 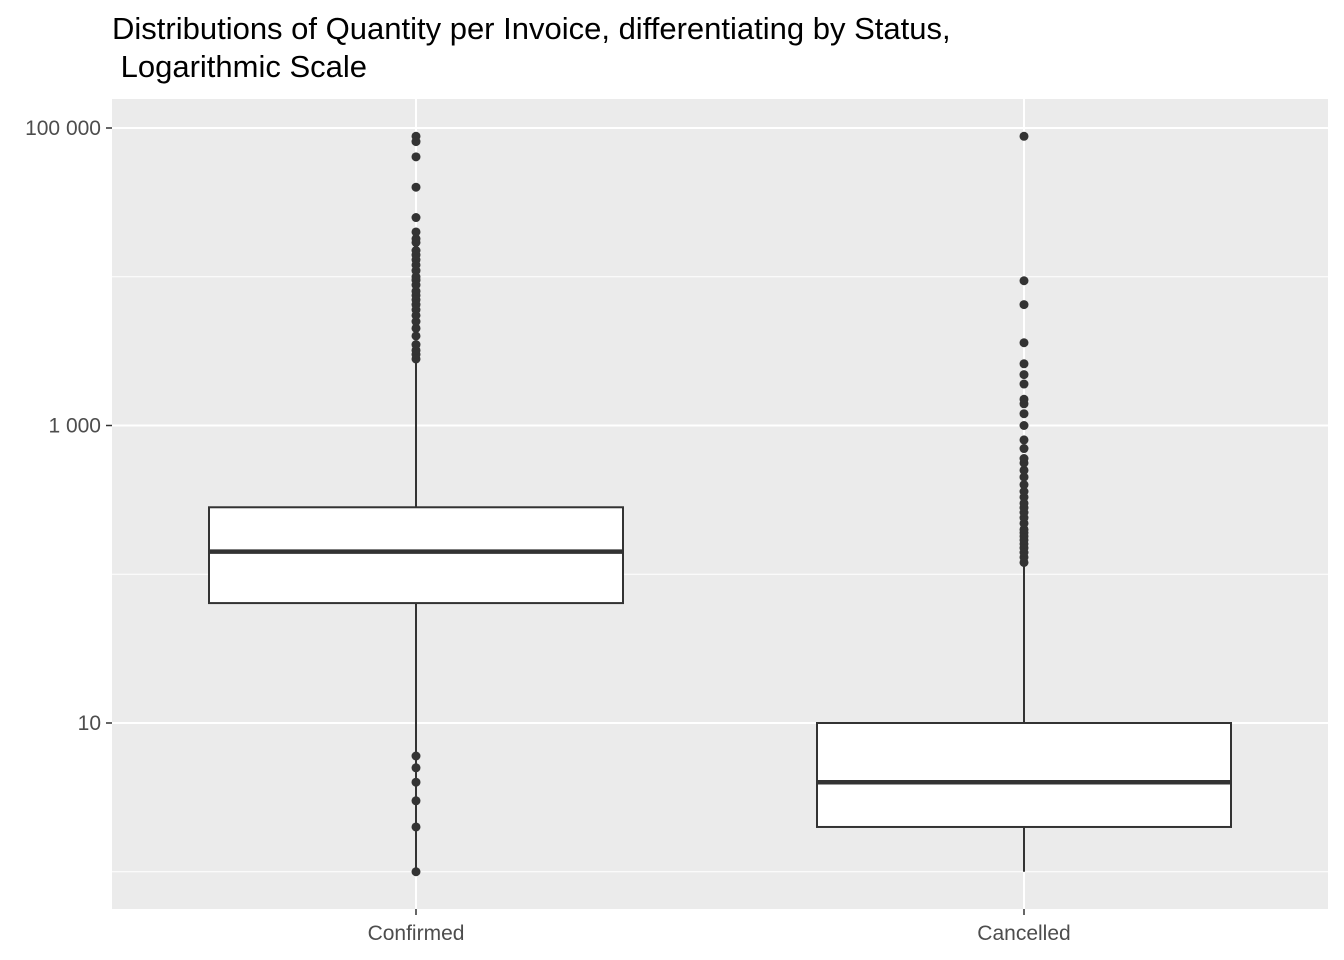 What do you see at coordinates (416, 933) in the screenshot?
I see `x-tick-label: Confirmed` at bounding box center [416, 933].